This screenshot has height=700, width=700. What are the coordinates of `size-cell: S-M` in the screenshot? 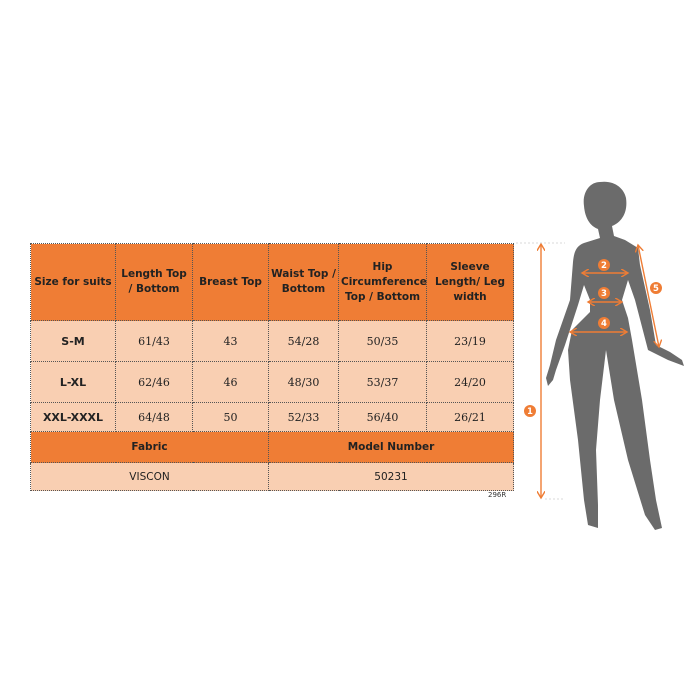 It's located at (73, 341).